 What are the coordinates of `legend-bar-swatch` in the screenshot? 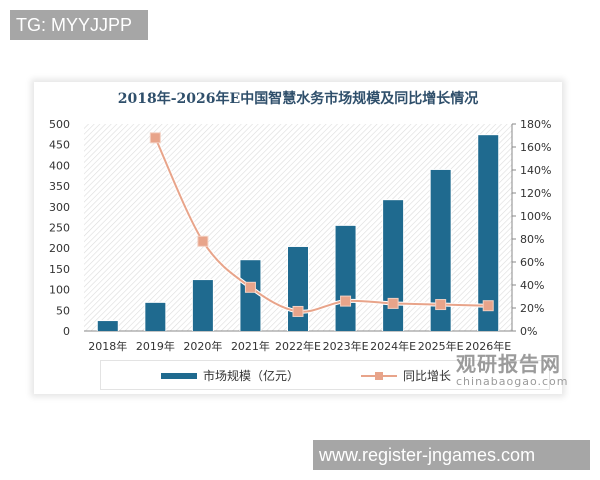 It's located at (179, 375).